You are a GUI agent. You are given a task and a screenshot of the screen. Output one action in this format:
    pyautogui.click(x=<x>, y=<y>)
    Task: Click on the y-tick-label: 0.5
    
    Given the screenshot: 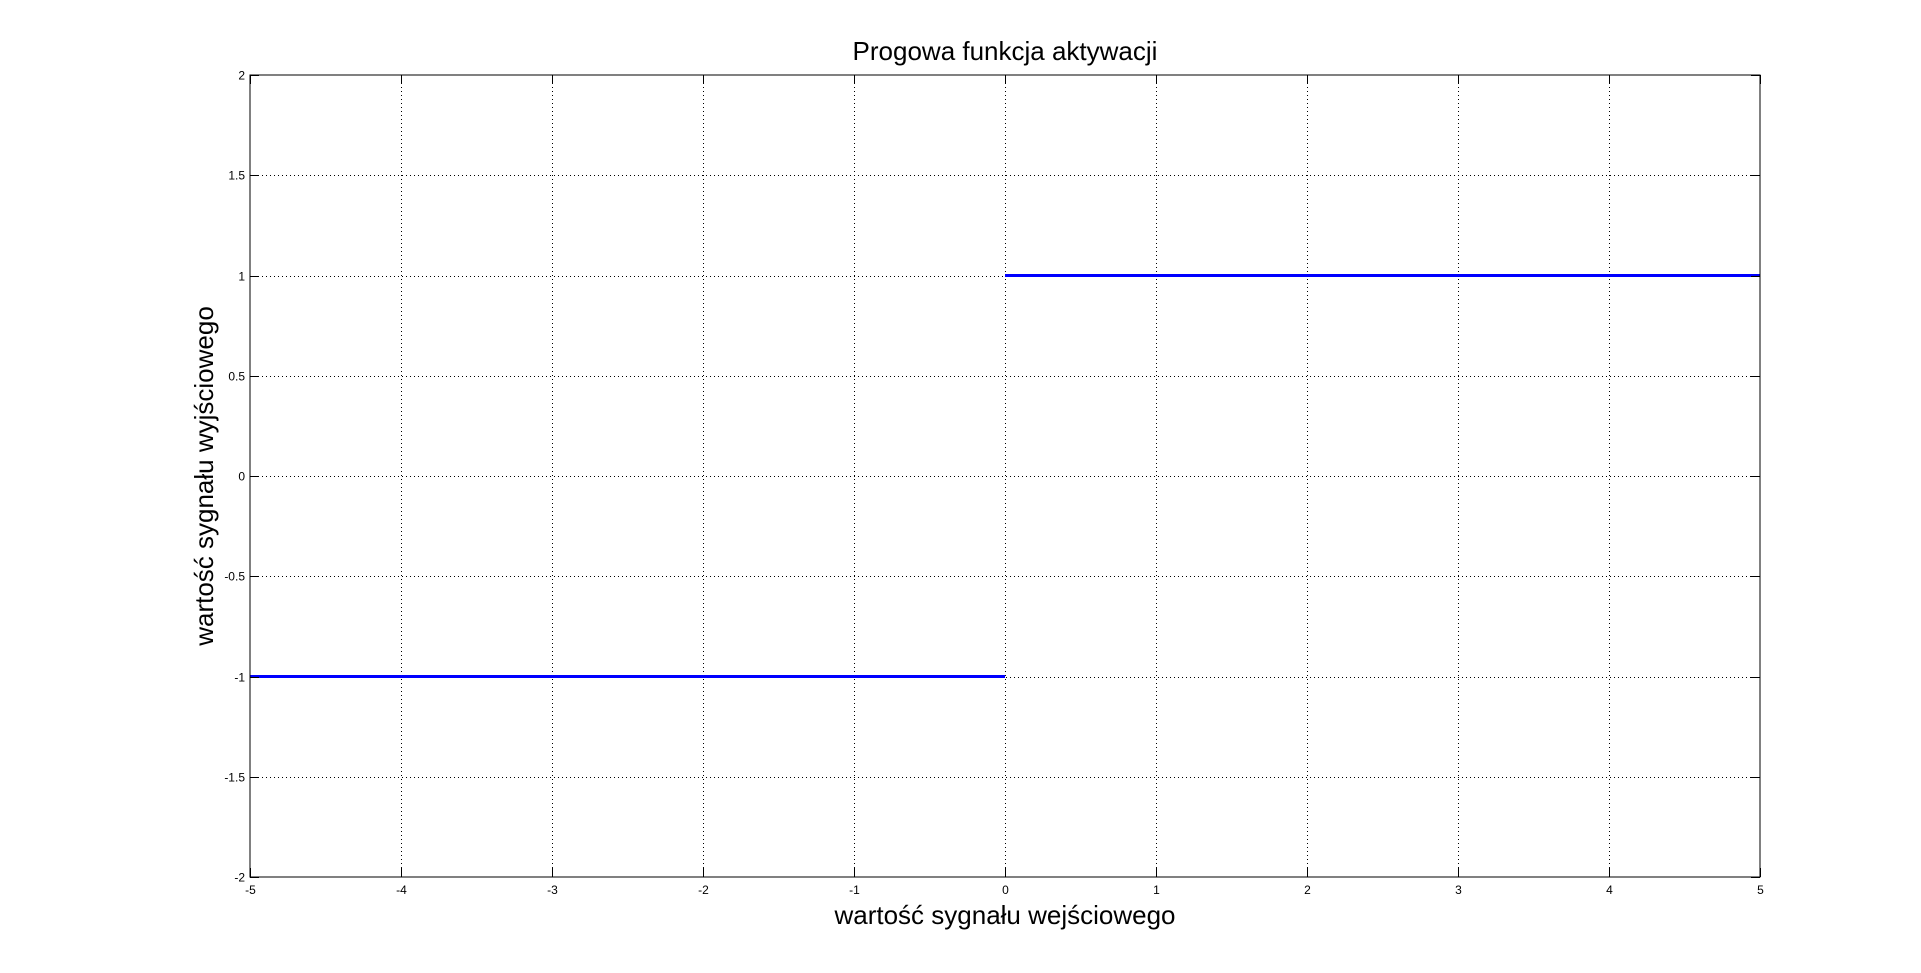 What is the action you would take?
    pyautogui.click(x=236, y=377)
    